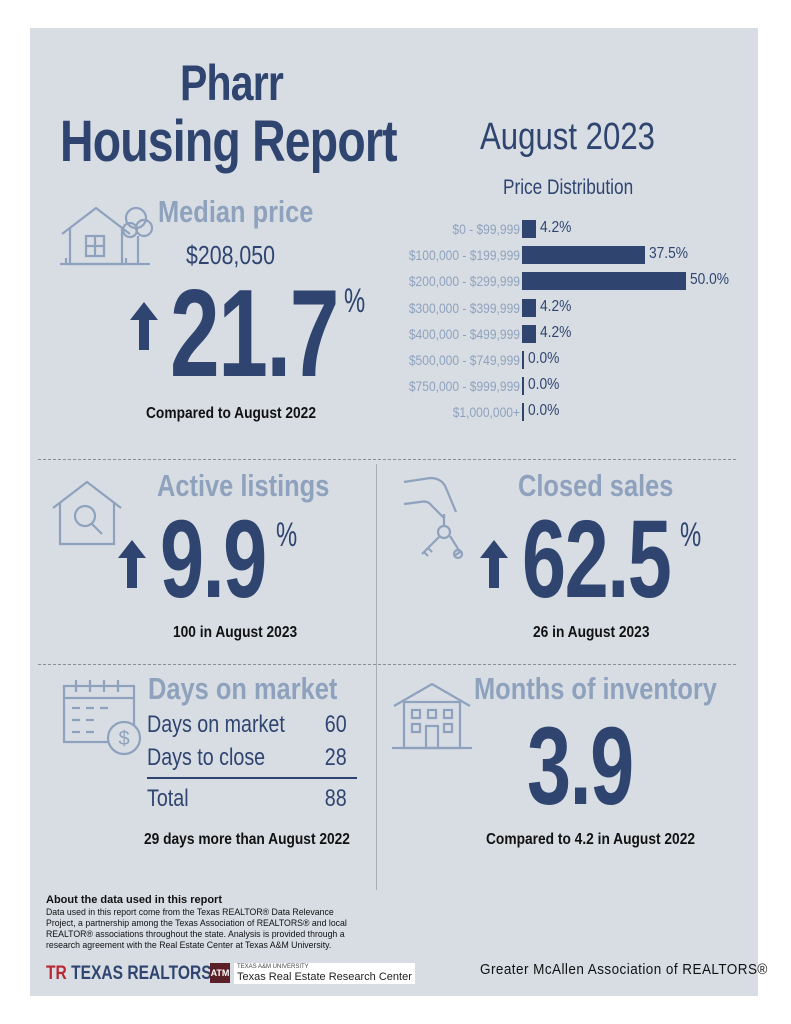 The height and width of the screenshot is (1024, 791). I want to click on distribution-row: $300,000 - $399,999 4.2%, so click(565, 308).